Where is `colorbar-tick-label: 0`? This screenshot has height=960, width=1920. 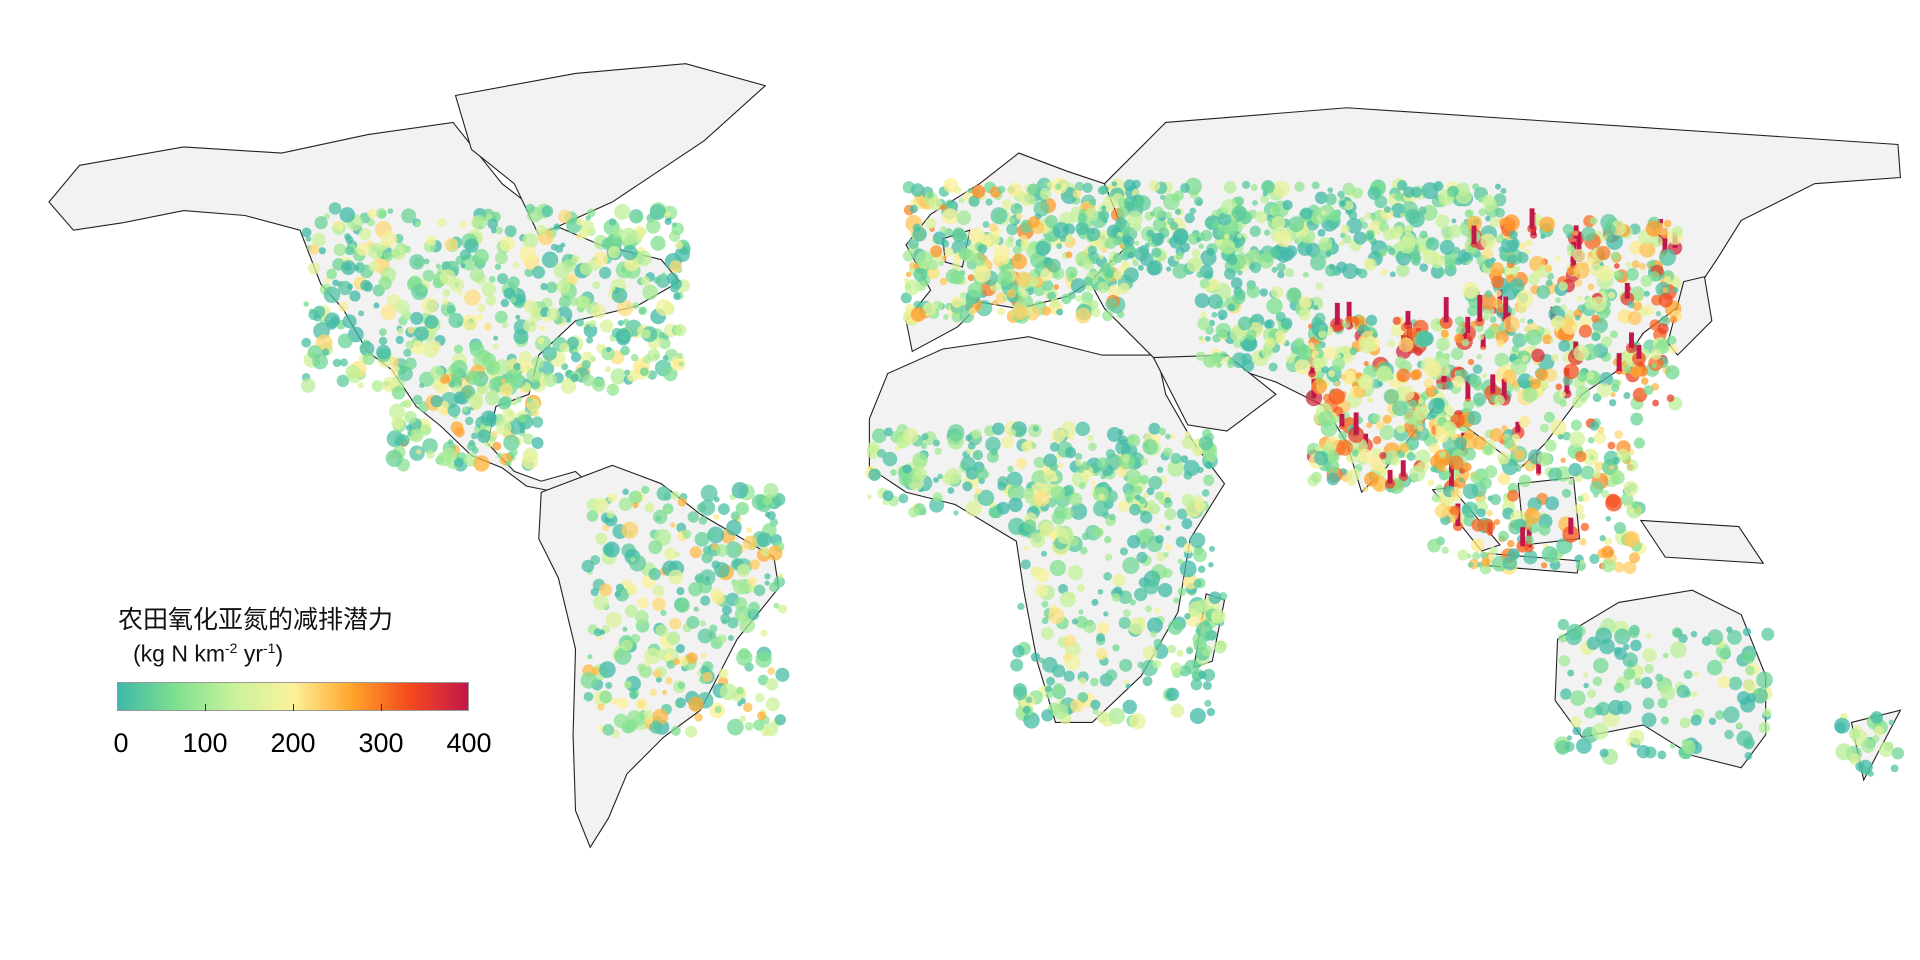 colorbar-tick-label: 0 is located at coordinates (121, 743).